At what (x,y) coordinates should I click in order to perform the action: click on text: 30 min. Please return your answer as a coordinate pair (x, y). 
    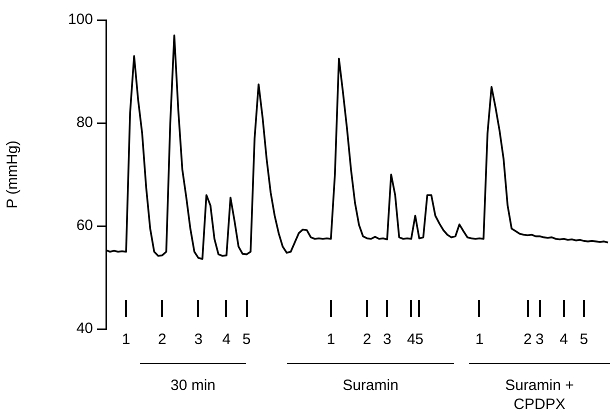
    Looking at the image, I should click on (193, 385).